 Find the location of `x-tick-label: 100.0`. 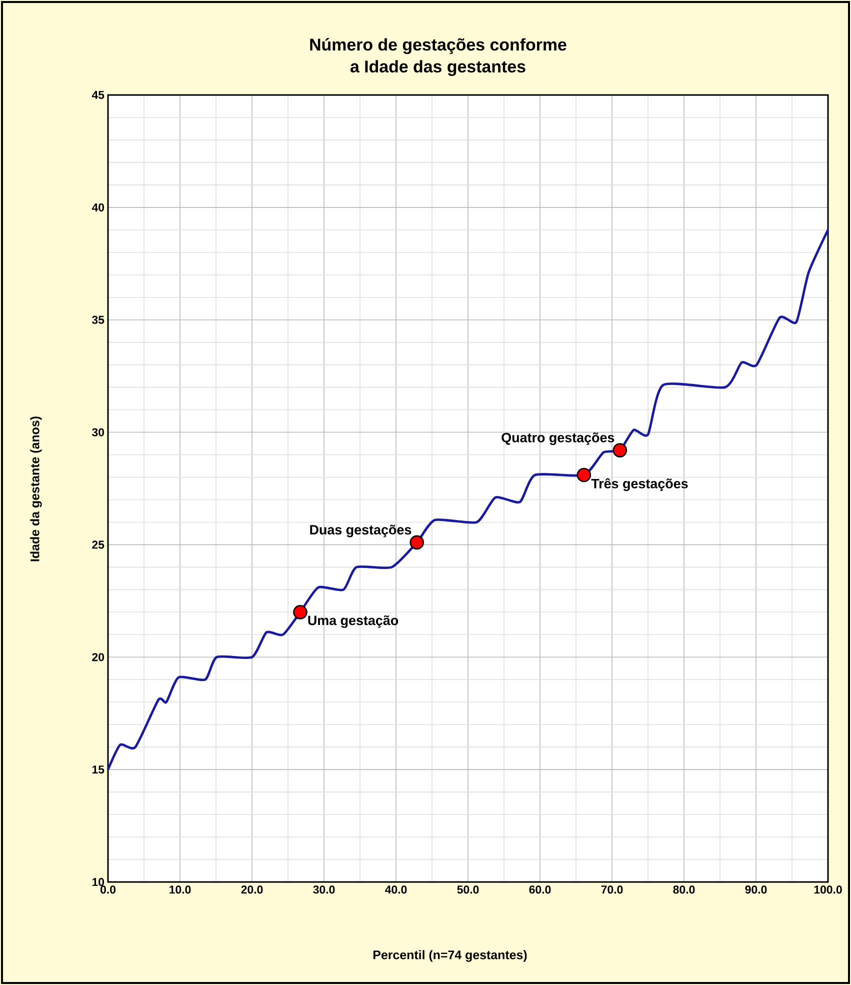

x-tick-label: 100.0 is located at coordinates (828, 890).